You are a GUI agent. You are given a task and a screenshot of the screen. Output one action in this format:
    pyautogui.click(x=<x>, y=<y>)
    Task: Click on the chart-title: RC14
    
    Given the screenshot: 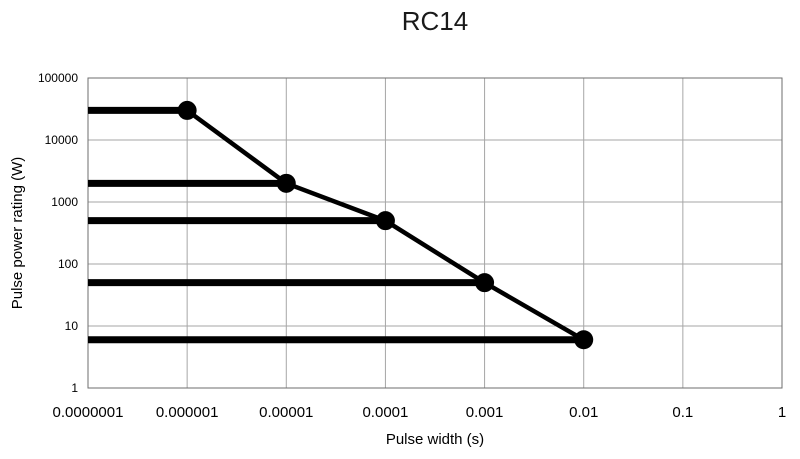 What is the action you would take?
    pyautogui.click(x=435, y=21)
    